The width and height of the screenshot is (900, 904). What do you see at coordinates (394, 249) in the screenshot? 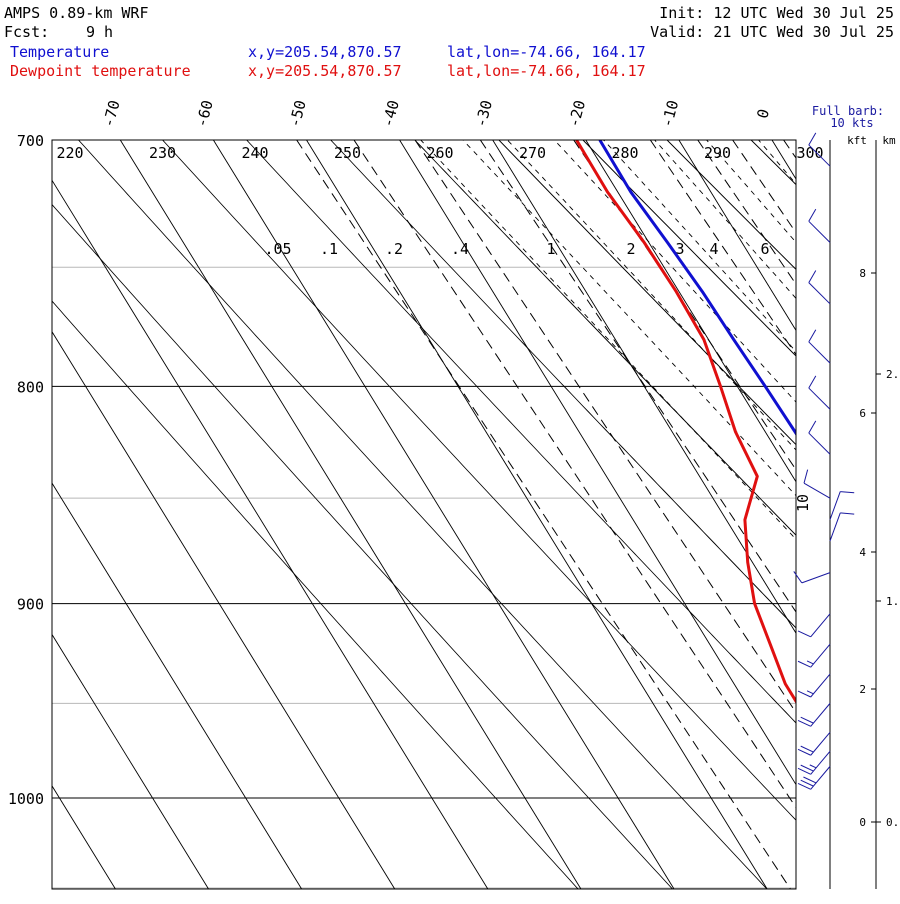
I see `mixing-ratio-label: .2` at bounding box center [394, 249].